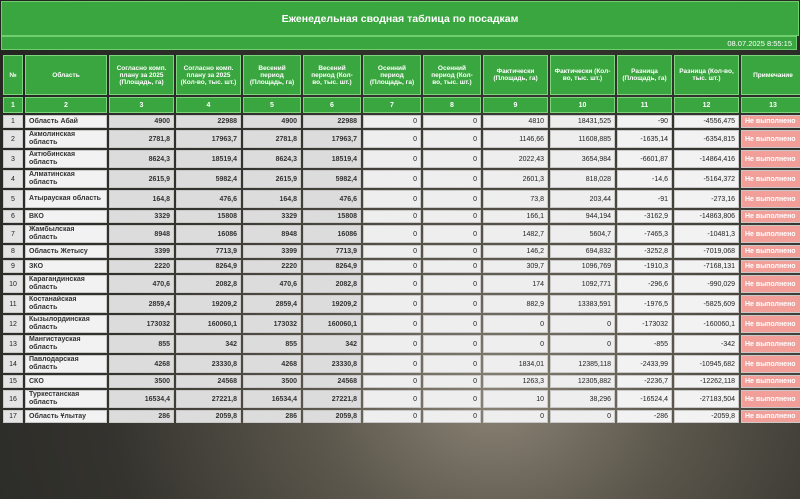 The image size is (800, 499). What do you see at coordinates (706, 216) in the screenshot?
I see `table-cell: -14863,806` at bounding box center [706, 216].